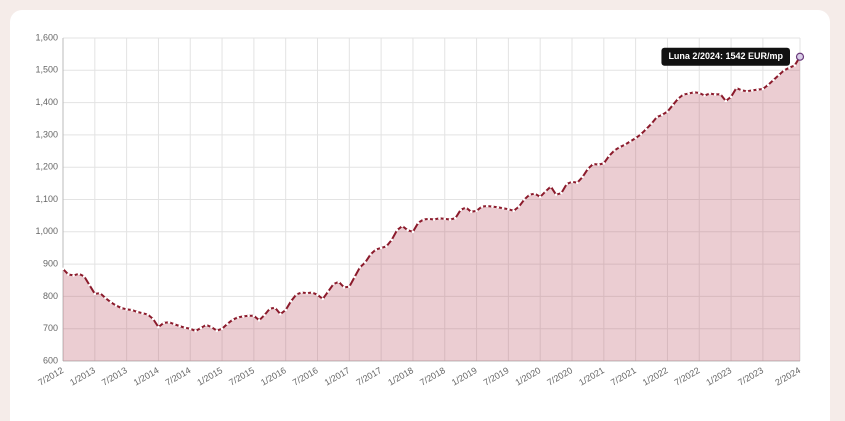 The image size is (845, 421). I want to click on tooltip-text: Luna 2/2024: 1542 EUR/mp, so click(725, 56).